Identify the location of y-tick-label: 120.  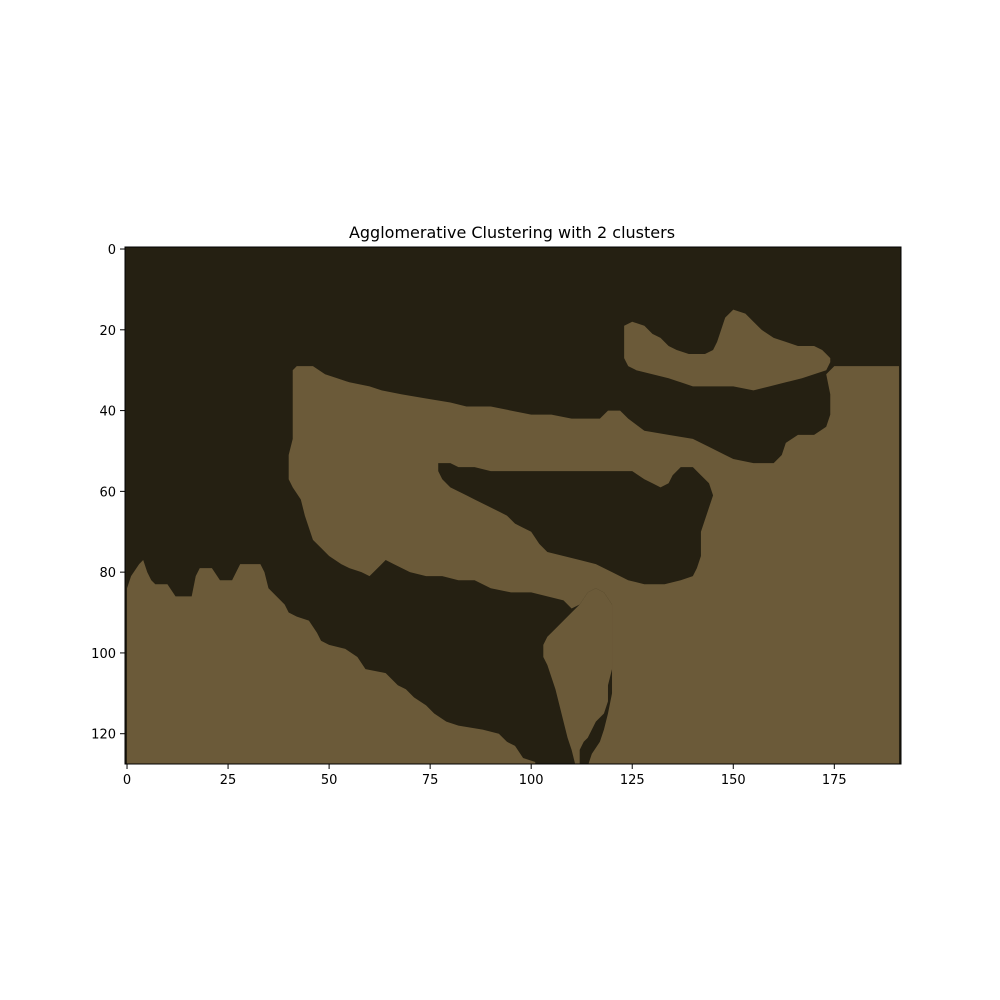
(103, 735).